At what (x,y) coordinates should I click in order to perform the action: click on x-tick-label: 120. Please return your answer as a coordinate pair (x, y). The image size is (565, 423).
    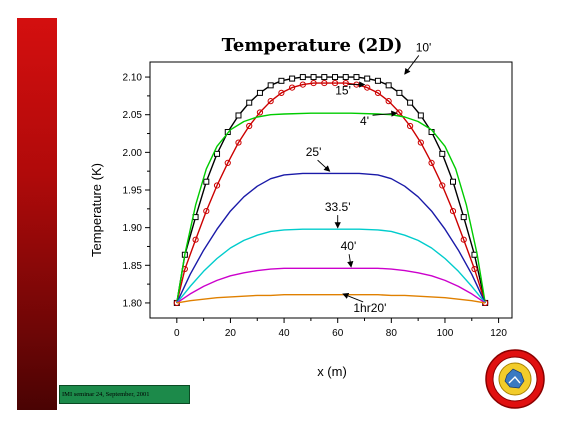
    Looking at the image, I should click on (498, 333).